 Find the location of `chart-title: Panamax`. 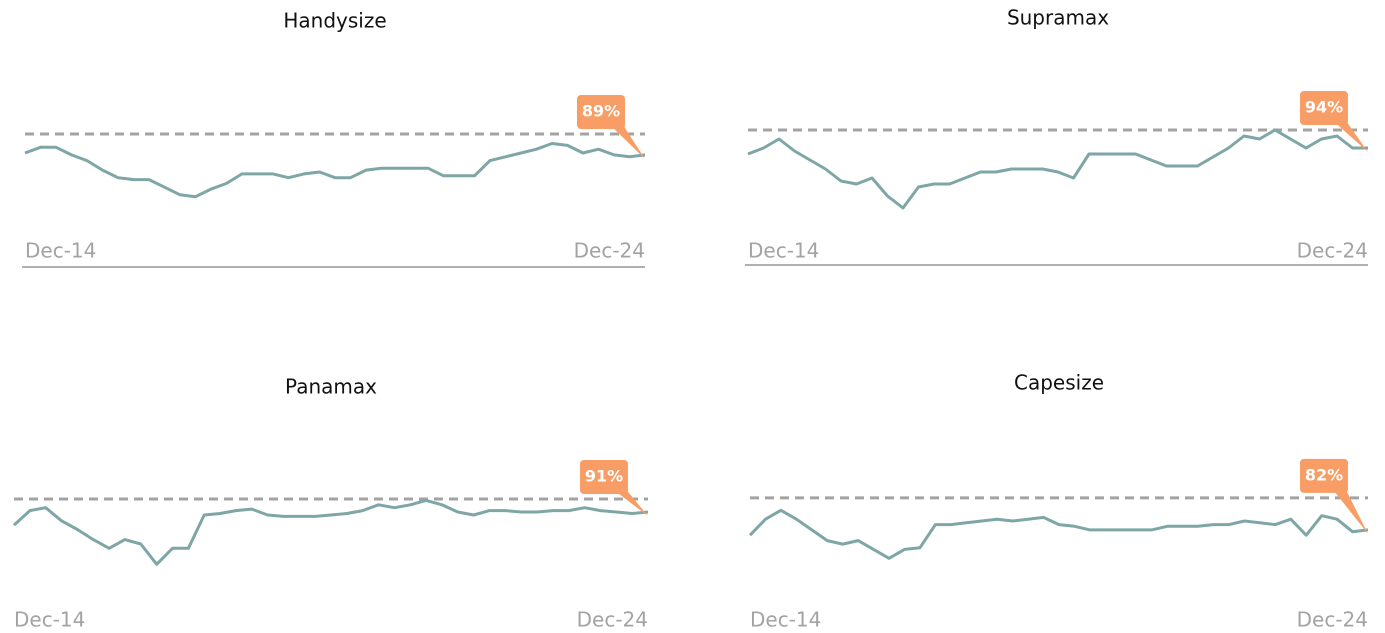

chart-title: Panamax is located at coordinates (331, 387).